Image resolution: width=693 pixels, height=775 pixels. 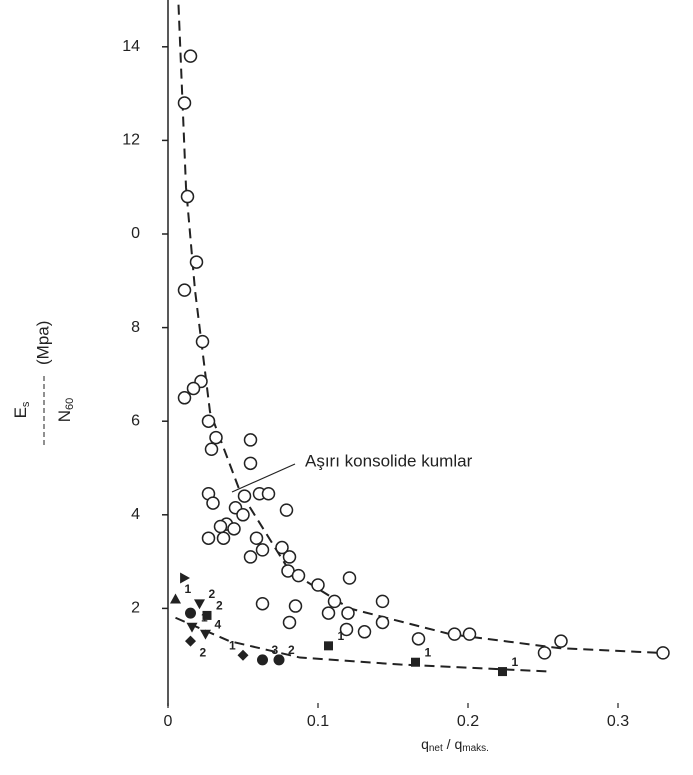 What do you see at coordinates (135, 420) in the screenshot?
I see `y-tick-label: 6` at bounding box center [135, 420].